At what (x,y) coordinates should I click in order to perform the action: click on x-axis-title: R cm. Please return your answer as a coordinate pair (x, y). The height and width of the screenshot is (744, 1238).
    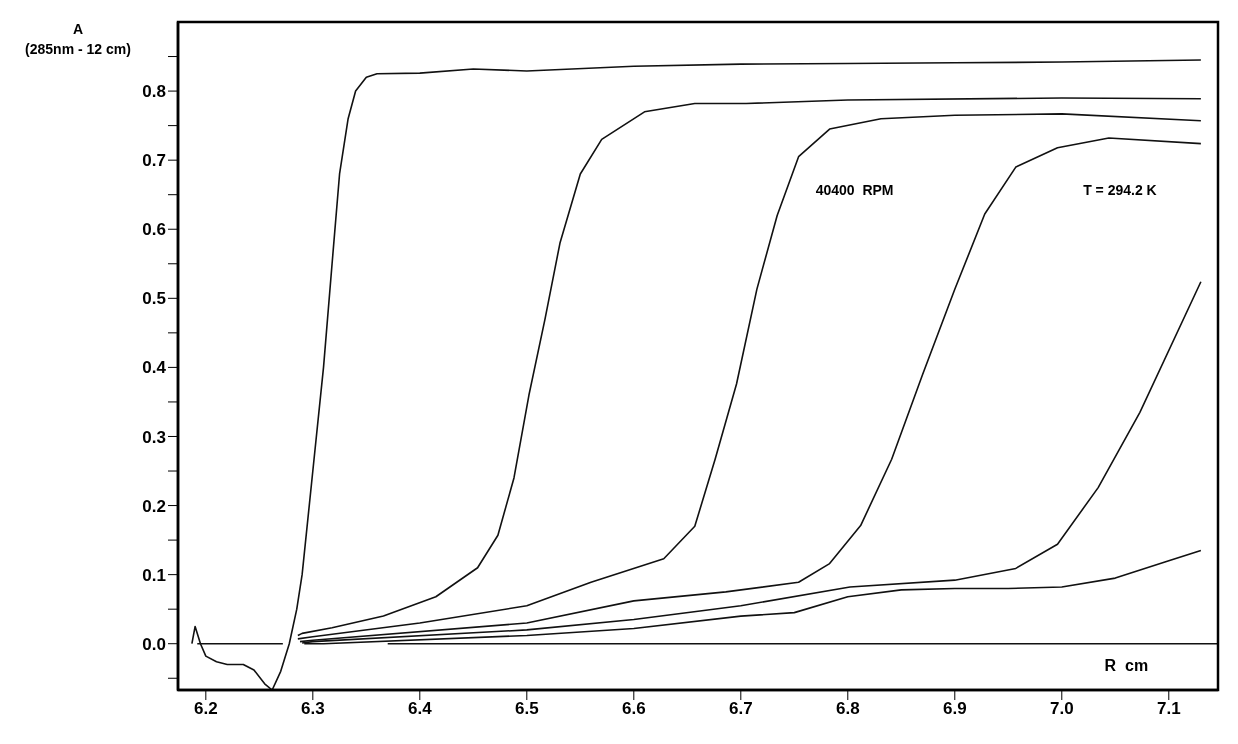
    Looking at the image, I should click on (1126, 666).